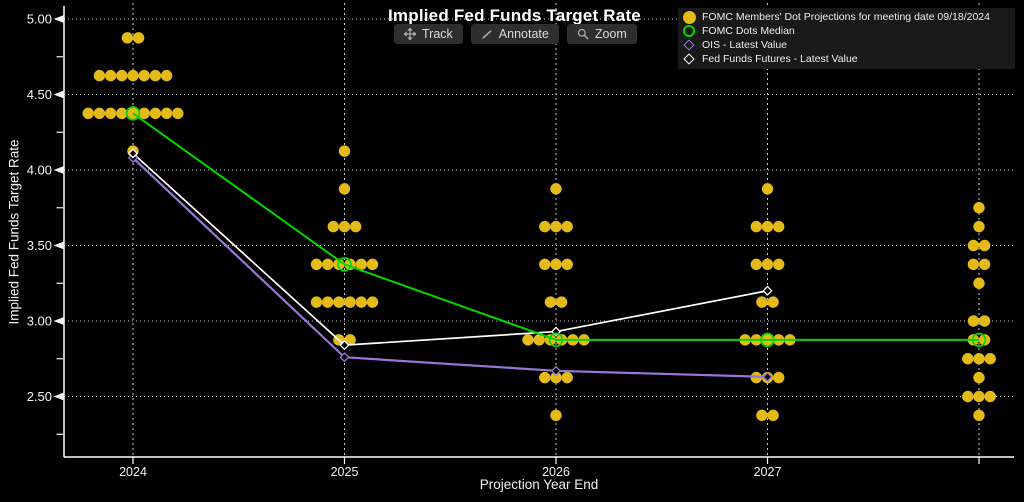 The image size is (1024, 502). I want to click on chart-title: Implied Fed Funds Target Rate, so click(514, 15).